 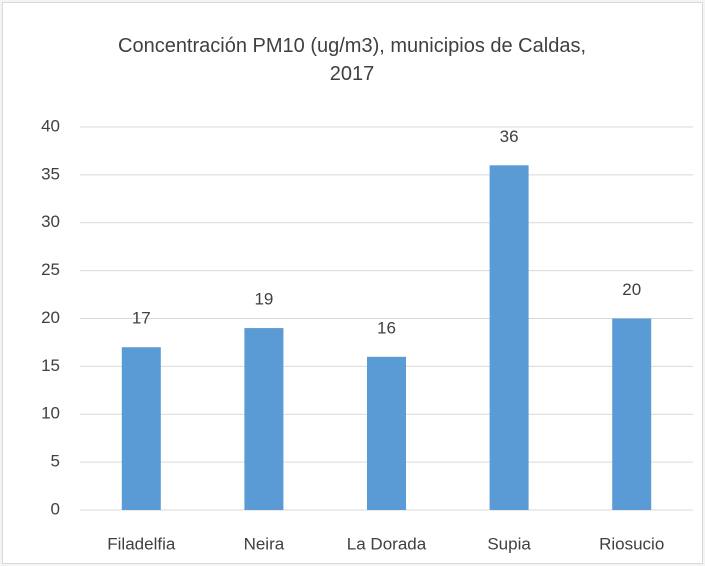 What do you see at coordinates (509, 136) in the screenshot?
I see `data-label: 36` at bounding box center [509, 136].